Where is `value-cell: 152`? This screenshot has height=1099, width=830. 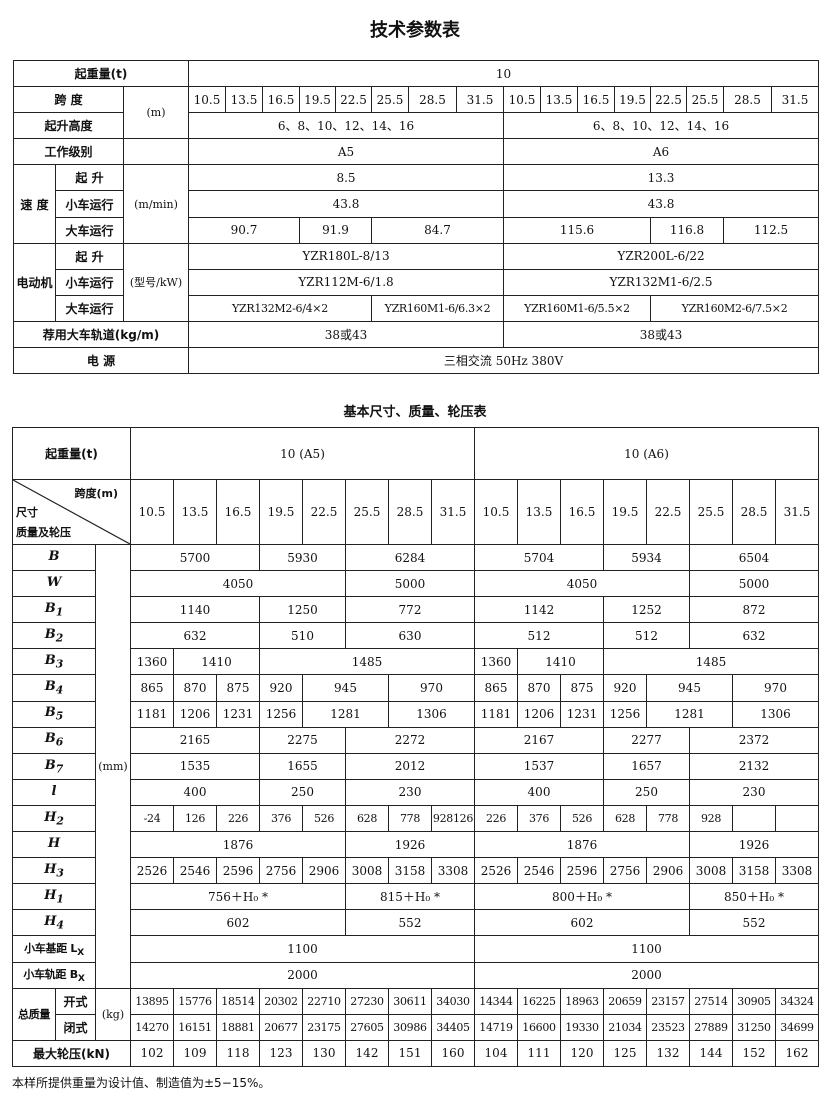 value-cell: 152 is located at coordinates (754, 1053).